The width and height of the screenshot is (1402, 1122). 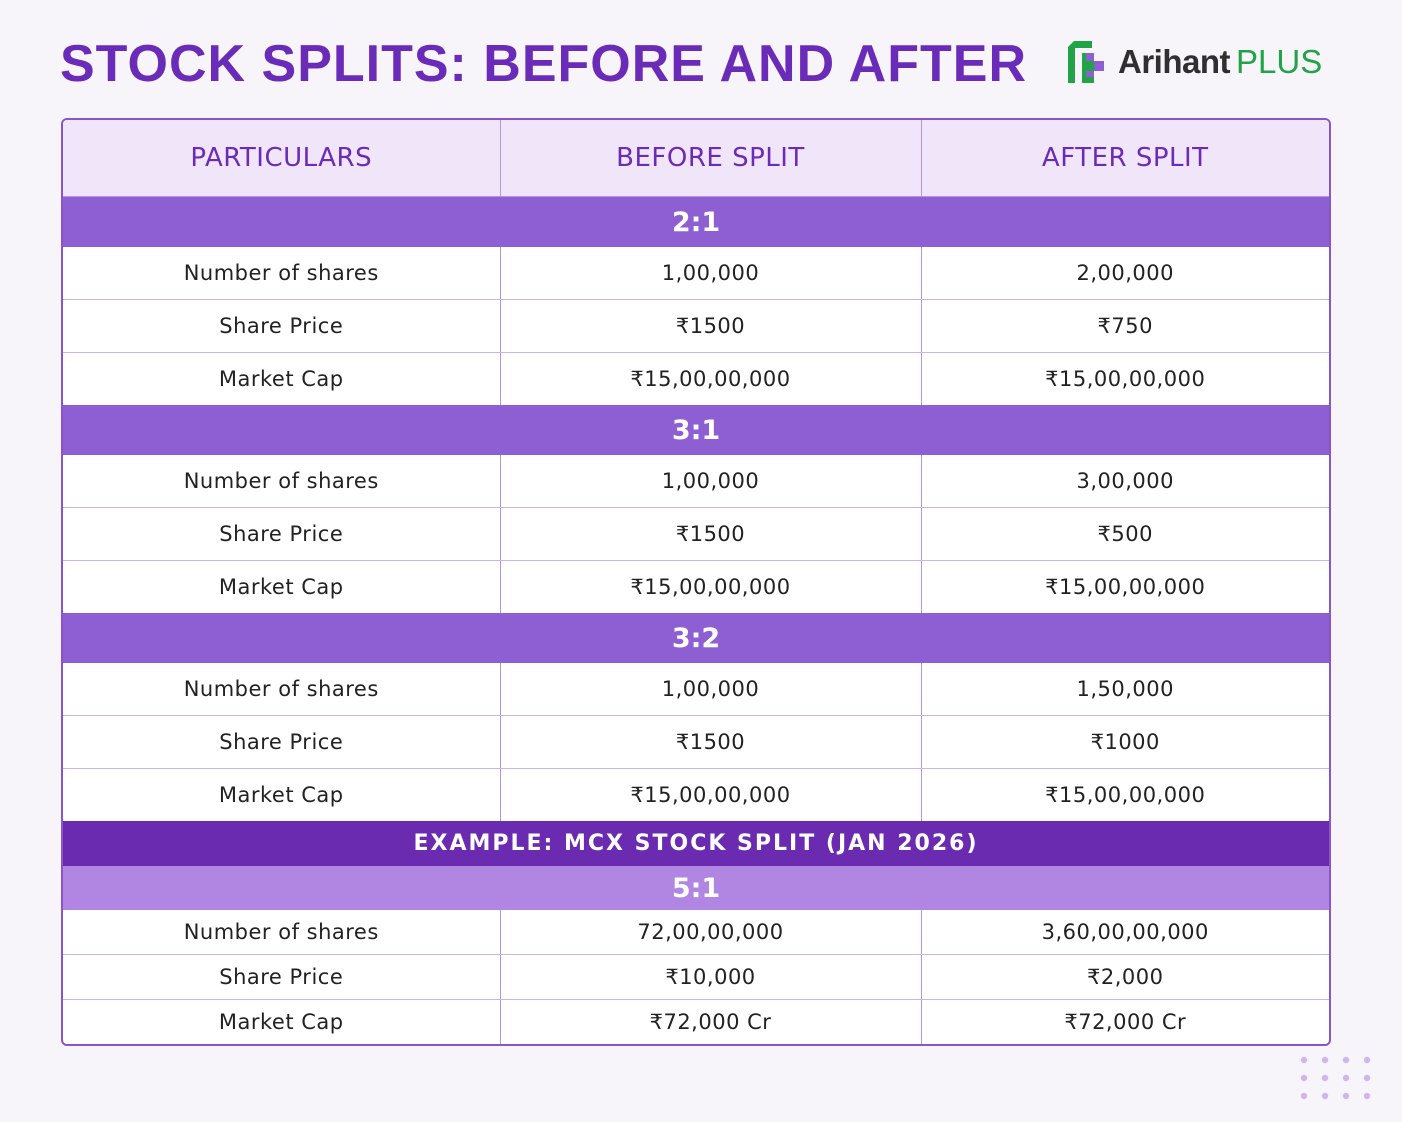 What do you see at coordinates (711, 158) in the screenshot?
I see `header-before-split: BEFORE SPLIT` at bounding box center [711, 158].